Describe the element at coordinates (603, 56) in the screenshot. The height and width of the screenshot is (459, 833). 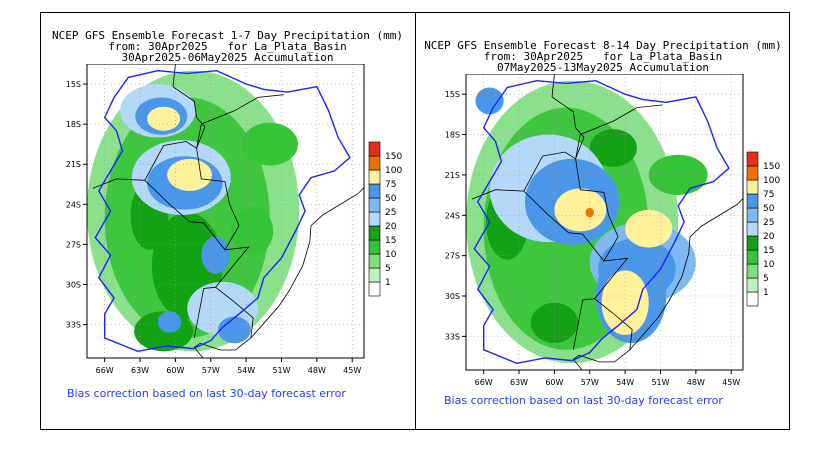
I see `panel-title-line2: from: 30Apr2025 for La_Plata_Basin` at that location.